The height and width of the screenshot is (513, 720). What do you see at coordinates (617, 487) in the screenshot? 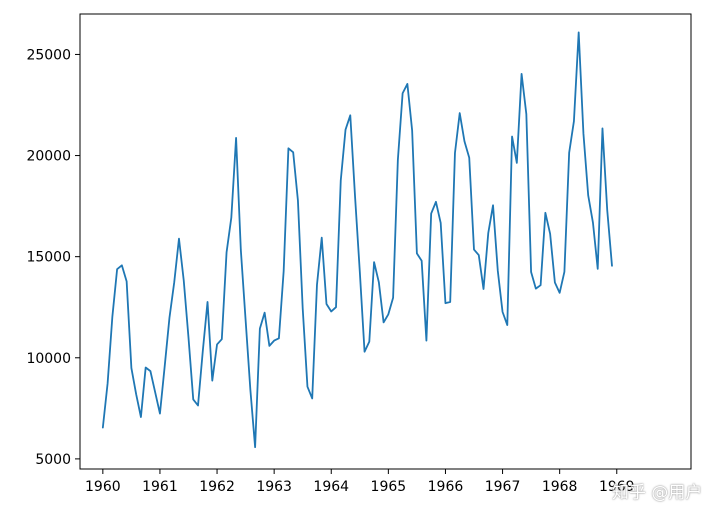
I see `x-tick-label: 1969` at bounding box center [617, 487].